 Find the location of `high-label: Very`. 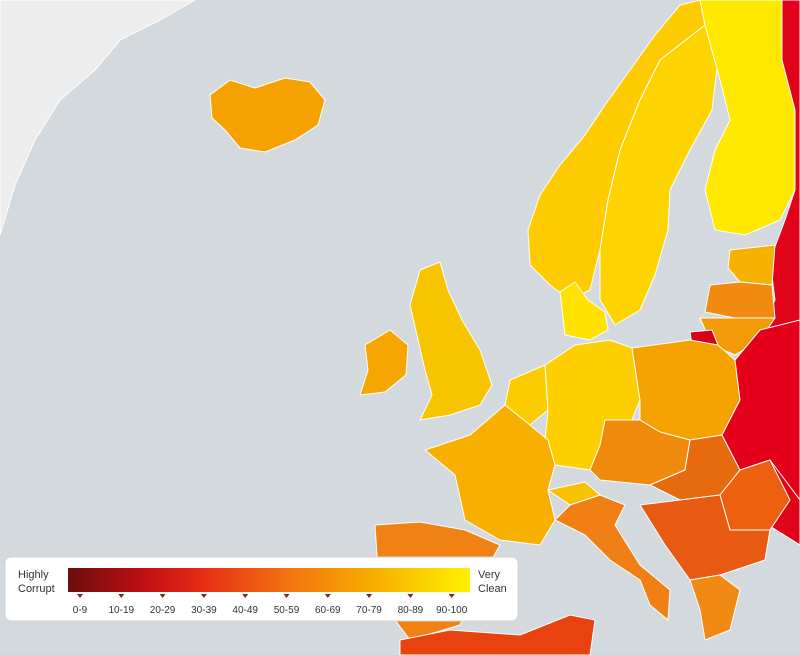

high-label: Very is located at coordinates (489, 575).